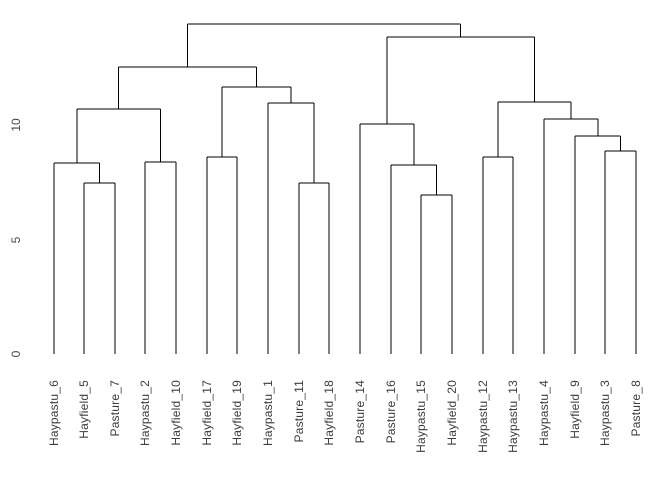  I want to click on leaf-label: Haypastu_3, so click(605, 413).